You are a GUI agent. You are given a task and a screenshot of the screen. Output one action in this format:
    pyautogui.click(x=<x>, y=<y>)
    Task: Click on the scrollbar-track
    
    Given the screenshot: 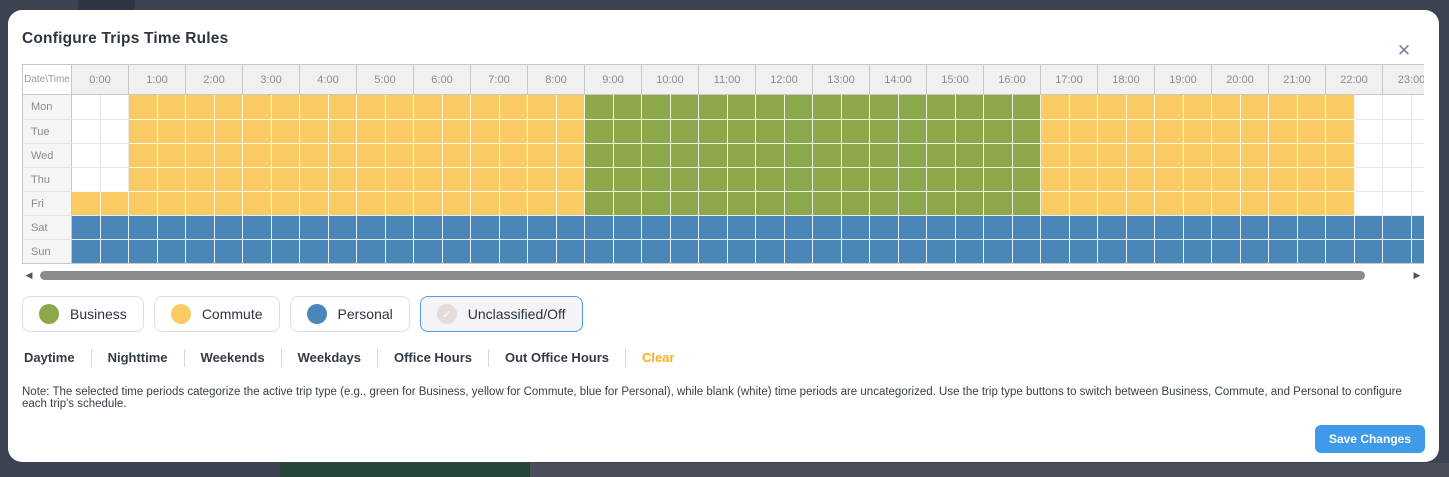 What is the action you would take?
    pyautogui.click(x=723, y=275)
    